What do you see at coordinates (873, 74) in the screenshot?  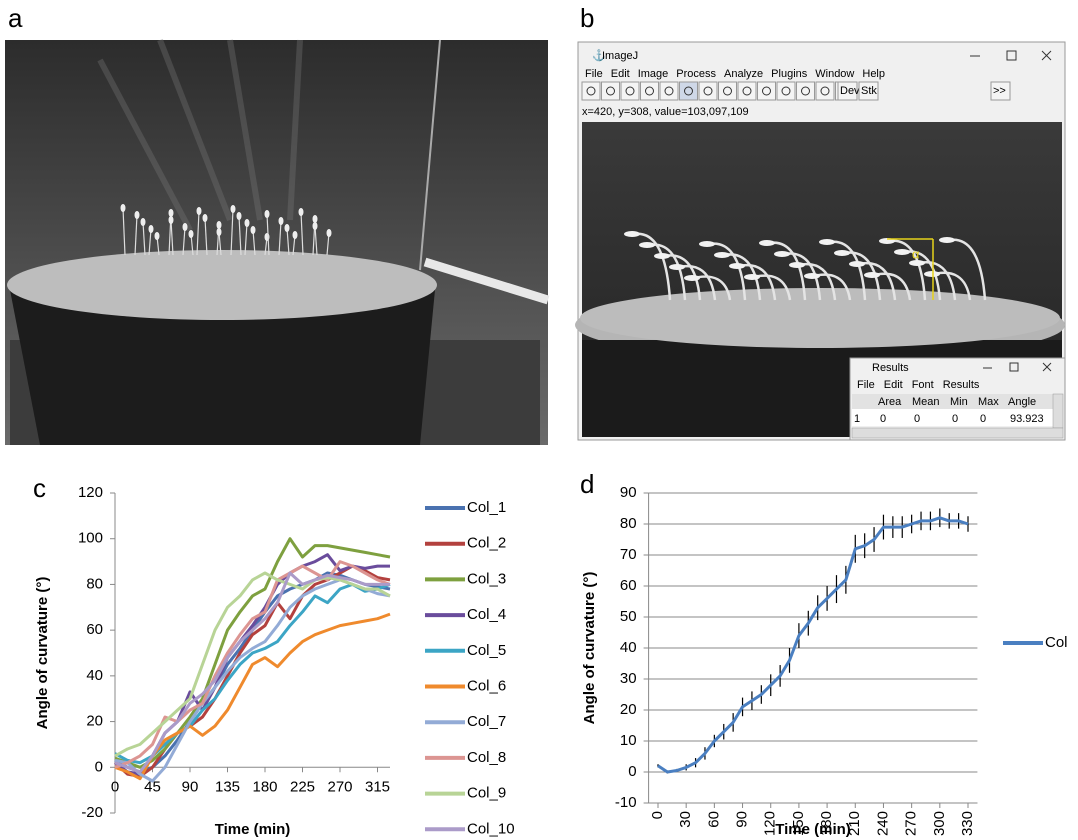 I see `menu-item: Help` at bounding box center [873, 74].